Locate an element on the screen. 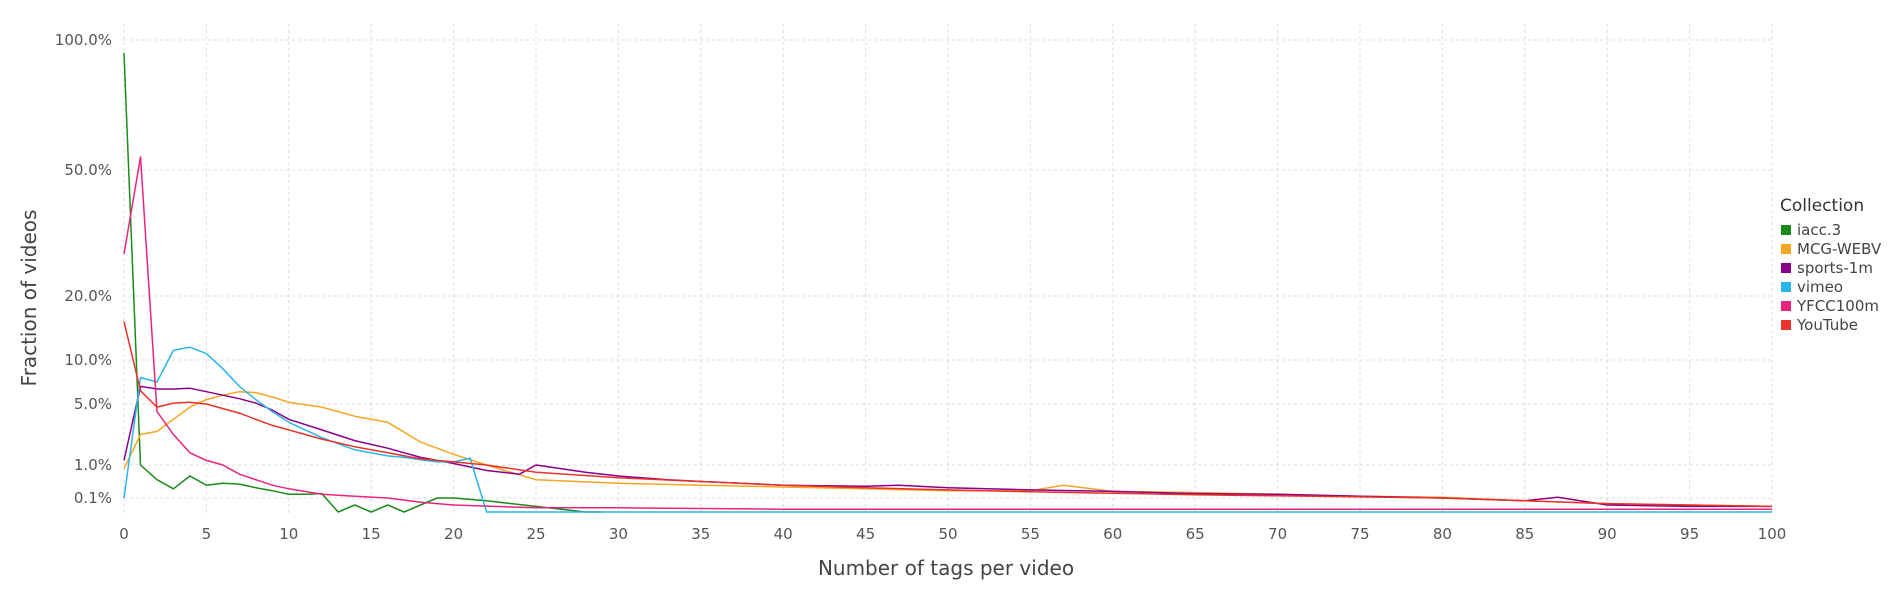 The image size is (1890, 605). legend-label: MCG-WEBV is located at coordinates (1839, 249).